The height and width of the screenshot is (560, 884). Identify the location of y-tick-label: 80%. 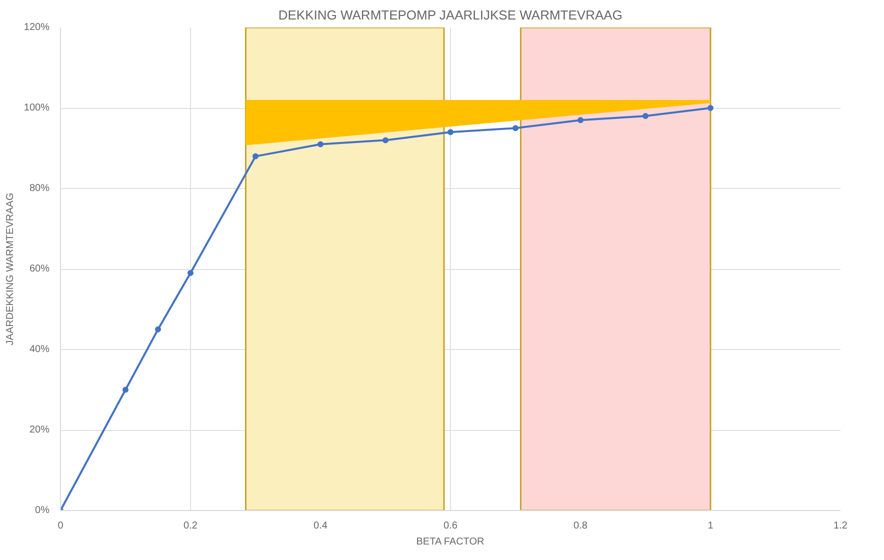
(39, 188).